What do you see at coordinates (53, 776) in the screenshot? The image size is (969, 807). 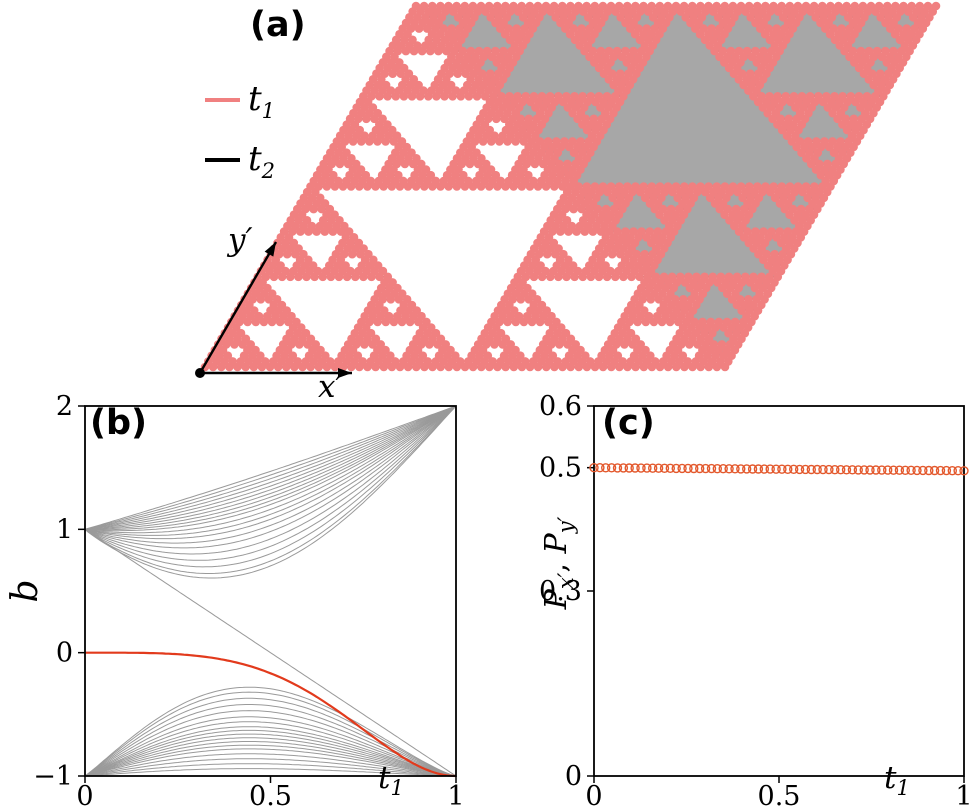 I see `svg-text: −1` at bounding box center [53, 776].